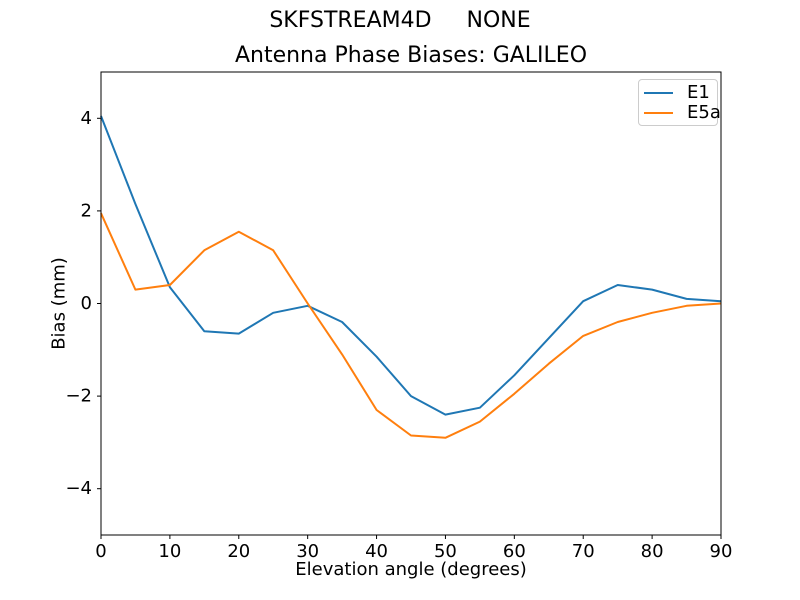 The image size is (800, 600). I want to click on y-tick-label: −2, so click(78, 396).